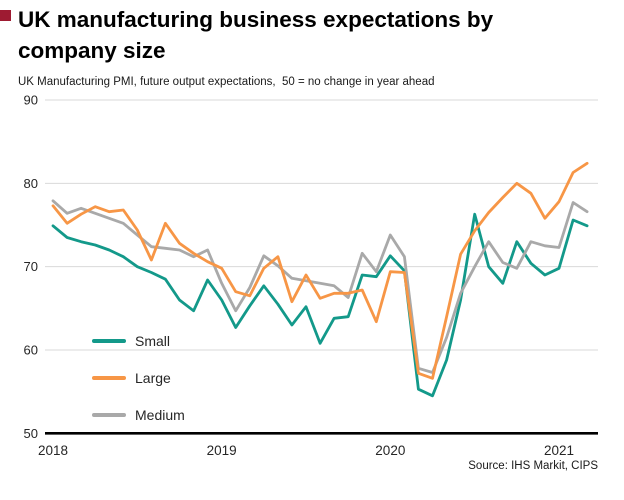 The image size is (624, 500). What do you see at coordinates (153, 378) in the screenshot?
I see `legend-label-large: Large` at bounding box center [153, 378].